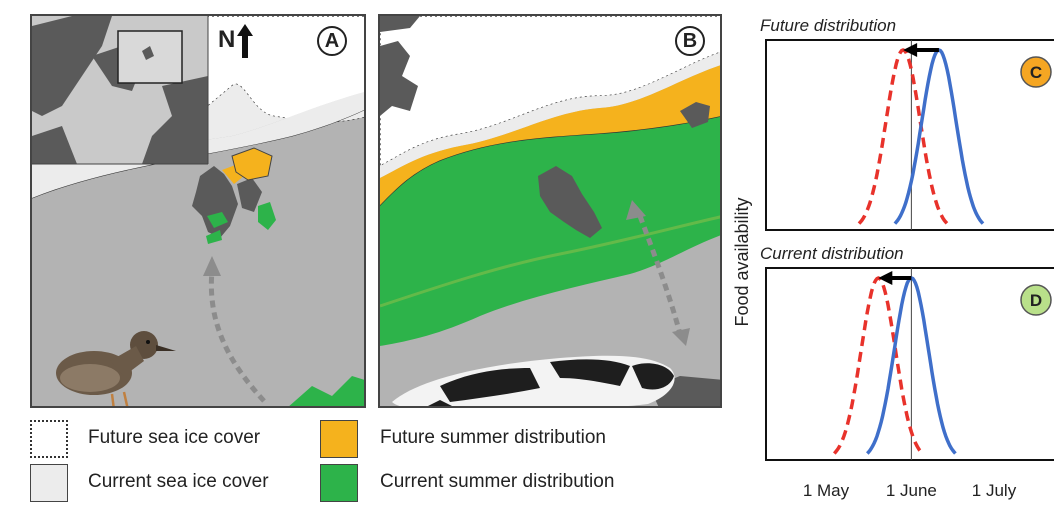 The image size is (1054, 508). I want to click on purple-sandpiper-illustration, so click(116, 368).